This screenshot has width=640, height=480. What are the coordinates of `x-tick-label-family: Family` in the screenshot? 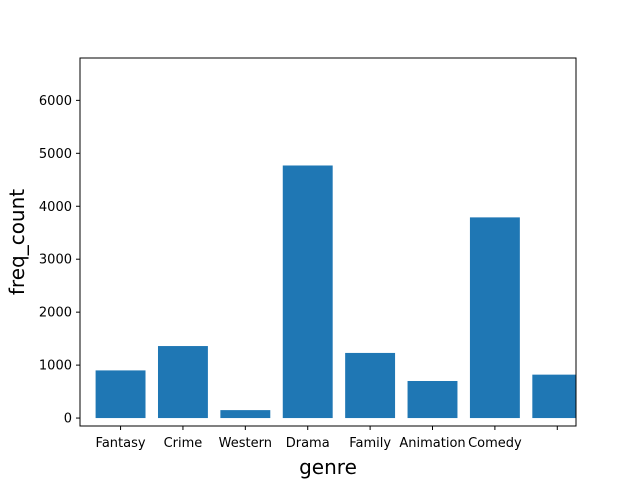 It's located at (370, 443).